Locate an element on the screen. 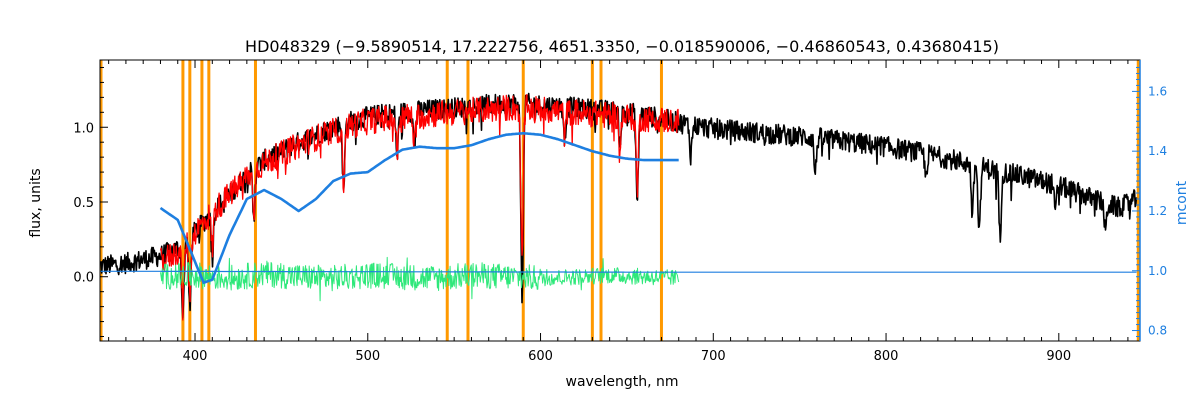 This screenshot has width=1200, height=400. y-right-tick-label: 1.6 is located at coordinates (1157, 91).